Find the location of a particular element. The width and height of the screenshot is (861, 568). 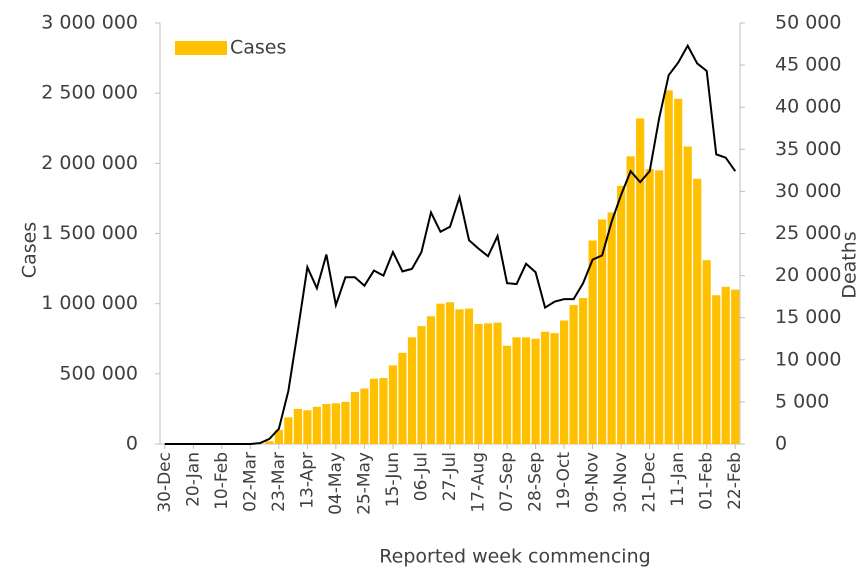

x-tick-label: 23-Mar is located at coordinates (279, 482).